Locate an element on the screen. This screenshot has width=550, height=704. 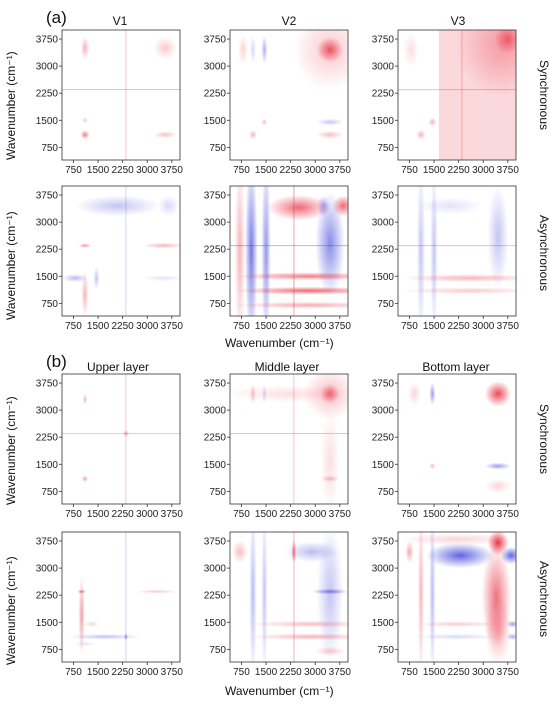
x-axis-title-a: Wavenumber (cm⁻¹) is located at coordinates (279, 343).